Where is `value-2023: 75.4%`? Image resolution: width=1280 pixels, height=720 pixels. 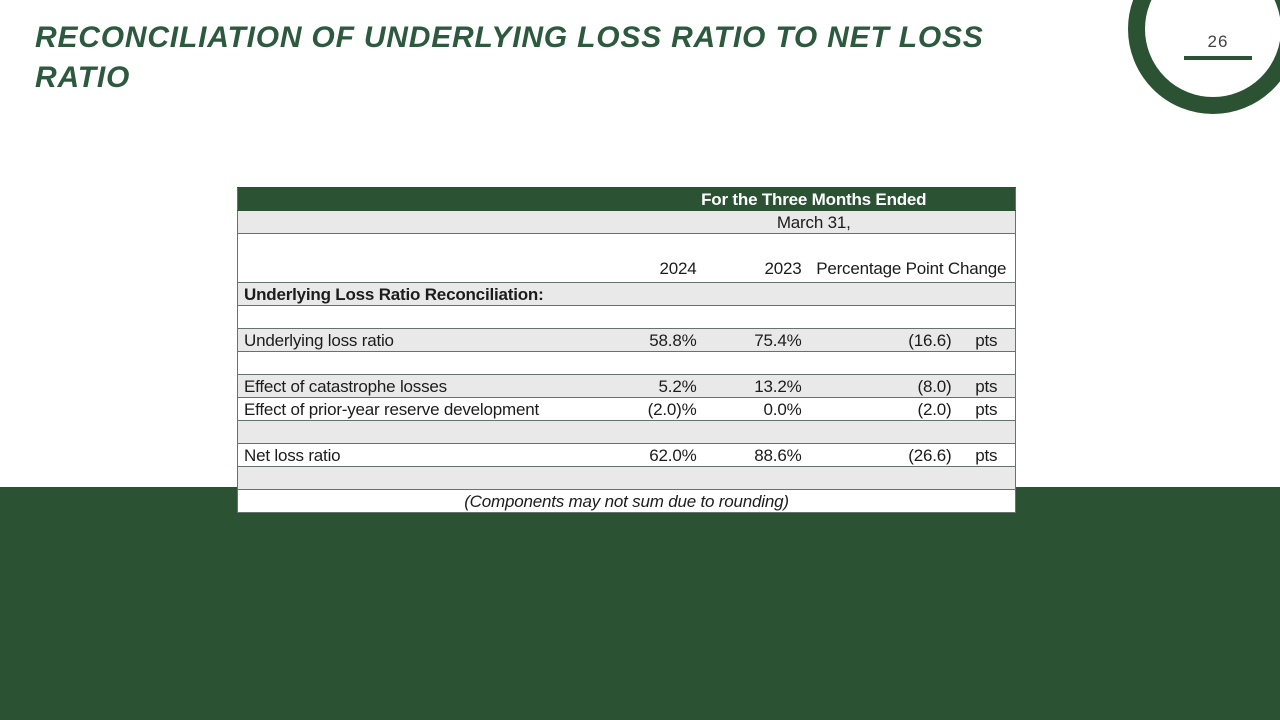
value-2023: 75.4% is located at coordinates (755, 340).